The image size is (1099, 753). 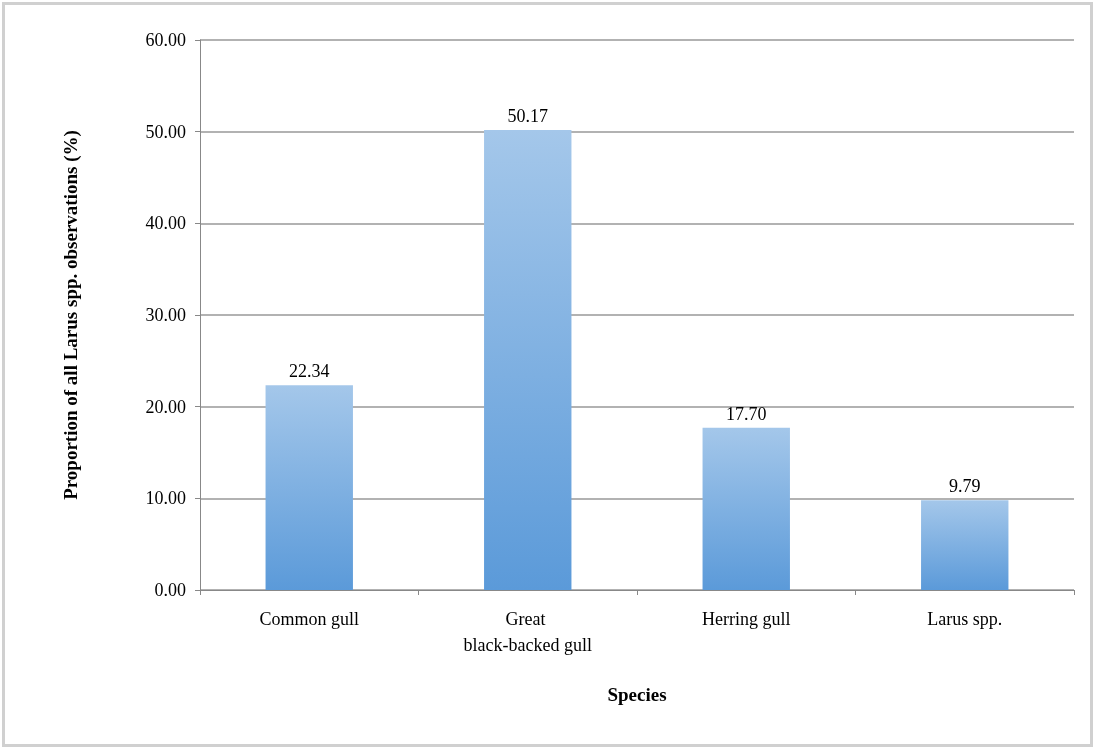 What do you see at coordinates (165, 315) in the screenshot?
I see `y-tick-label: 30.00` at bounding box center [165, 315].